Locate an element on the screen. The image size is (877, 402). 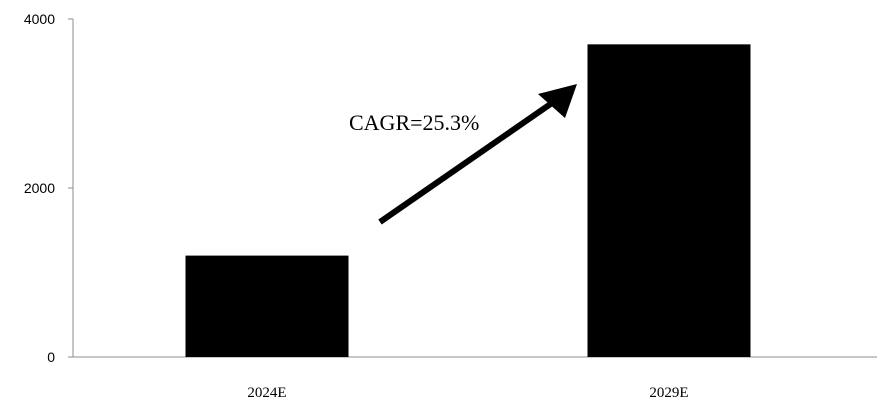
y-ticks: 0 2000 4000 is located at coordinates (48, 188).